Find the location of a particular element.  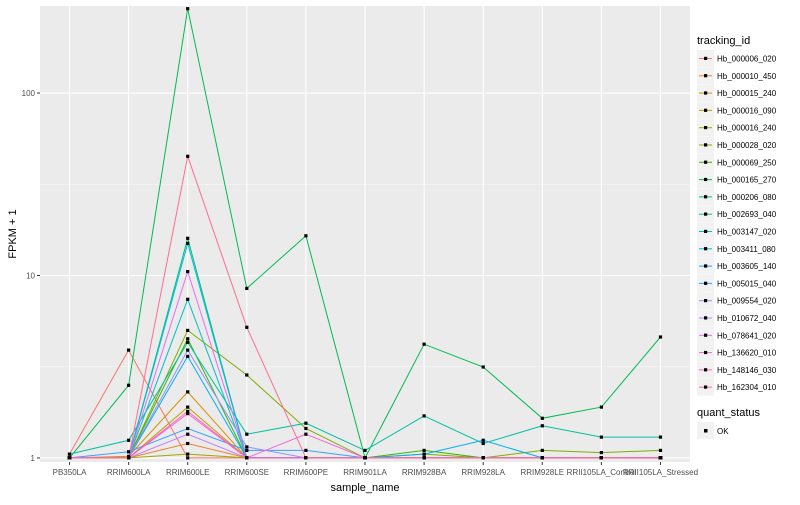

legend-label: Hb_000016_240 is located at coordinates (747, 128).